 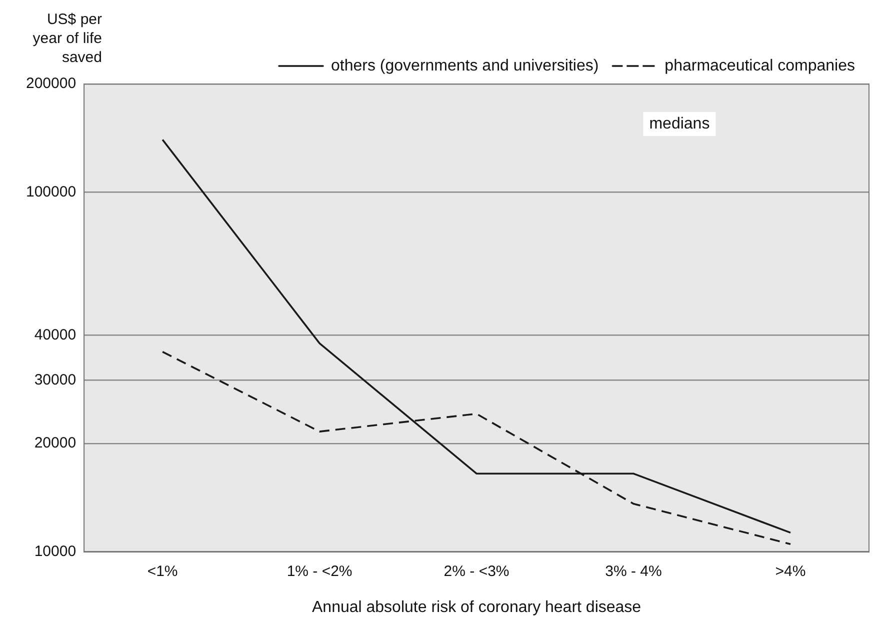 What do you see at coordinates (55, 443) in the screenshot?
I see `y-tick-label: 20000` at bounding box center [55, 443].